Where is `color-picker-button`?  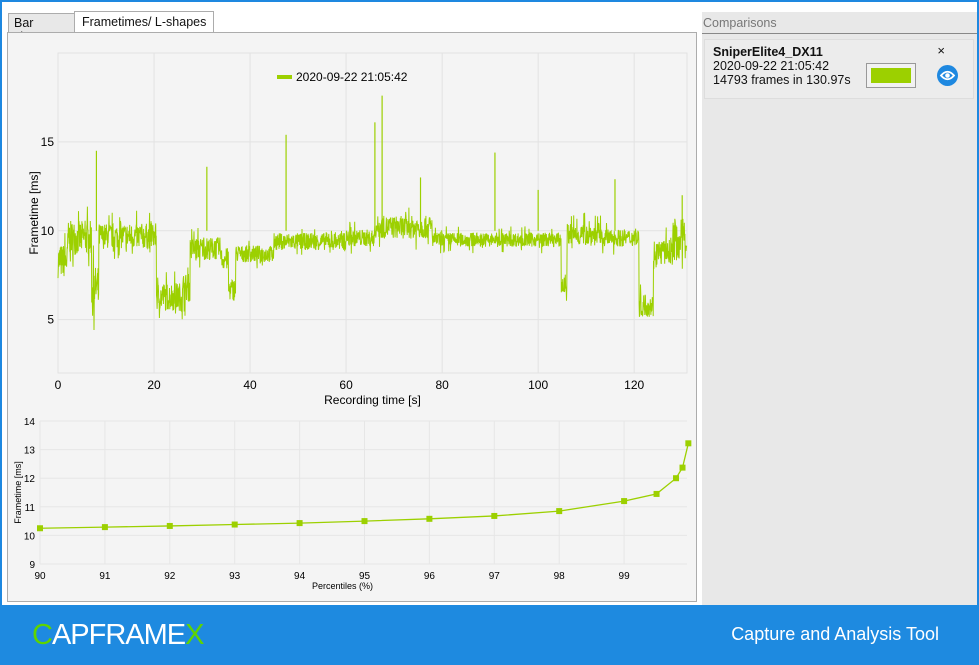 color-picker-button is located at coordinates (891, 75).